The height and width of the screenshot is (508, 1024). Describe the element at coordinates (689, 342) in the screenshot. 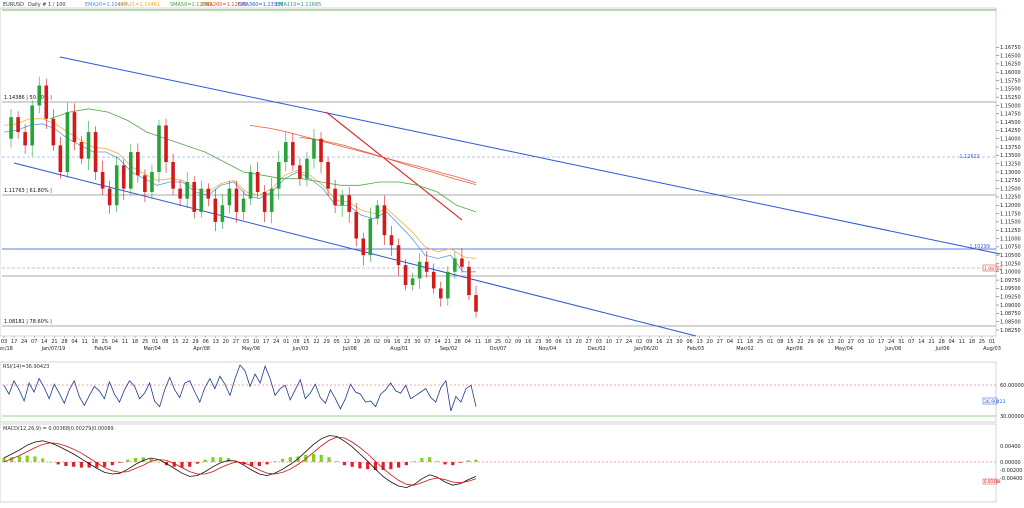

I see `day-label: 06` at that location.